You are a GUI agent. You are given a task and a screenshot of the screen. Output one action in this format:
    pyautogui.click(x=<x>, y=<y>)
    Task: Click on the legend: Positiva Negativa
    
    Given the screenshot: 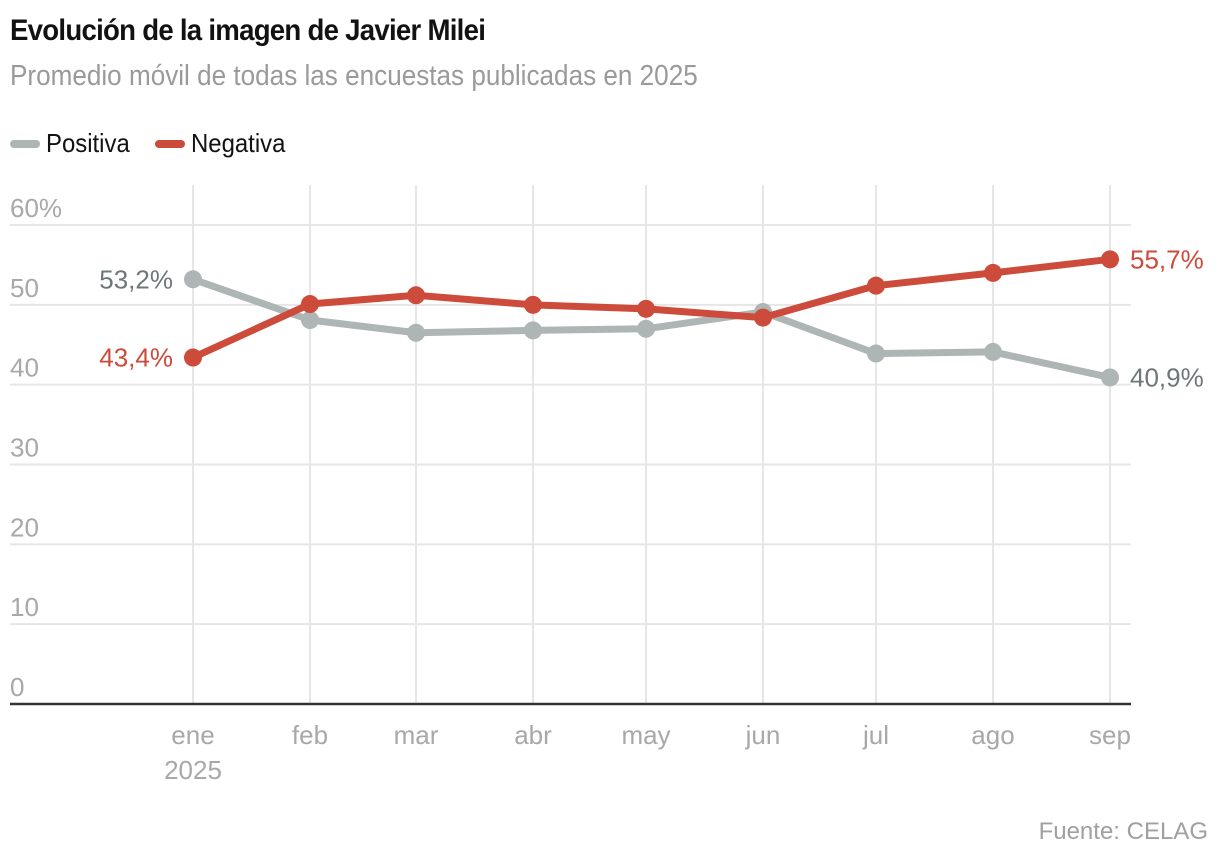 What is the action you would take?
    pyautogui.click(x=161, y=143)
    